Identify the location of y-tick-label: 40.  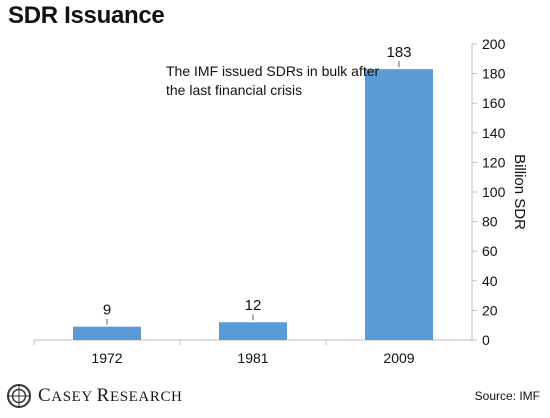
(490, 281).